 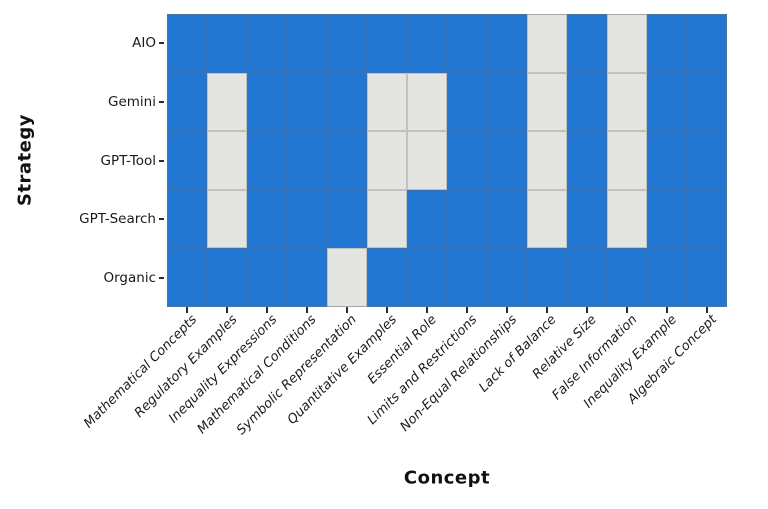 What do you see at coordinates (144, 43) in the screenshot?
I see `y-tick-label: AIO` at bounding box center [144, 43].